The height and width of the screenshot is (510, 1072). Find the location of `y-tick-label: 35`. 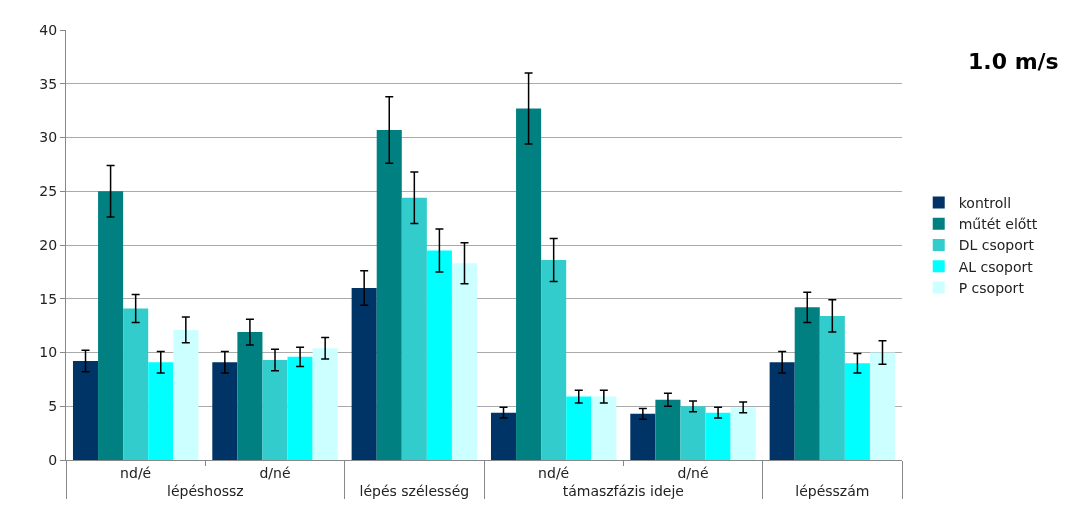

y-tick-label: 35 is located at coordinates (48, 83).